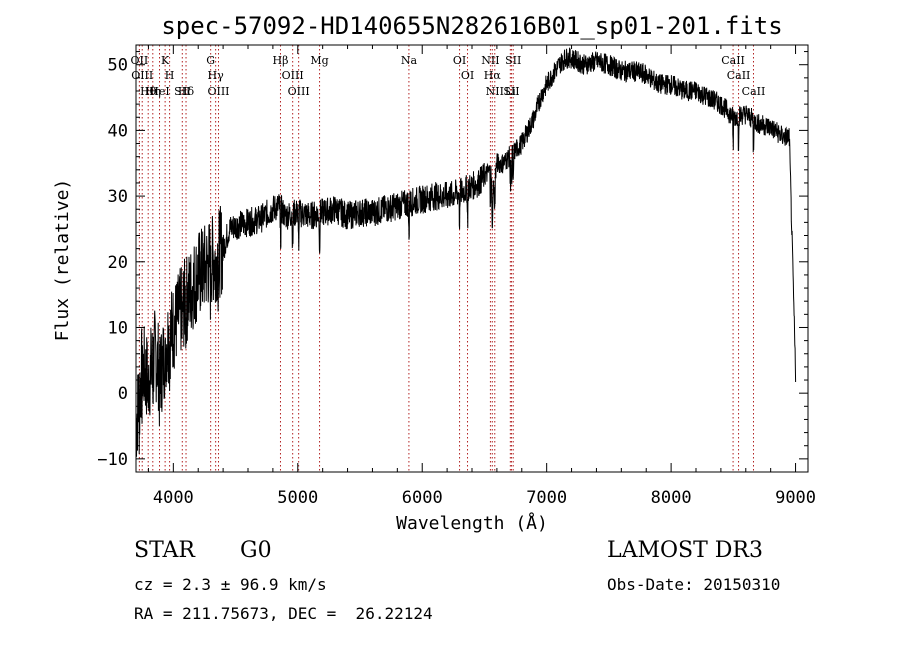 This screenshot has height=649, width=900. I want to click on line-marker-label: Hδ, so click(186, 91).